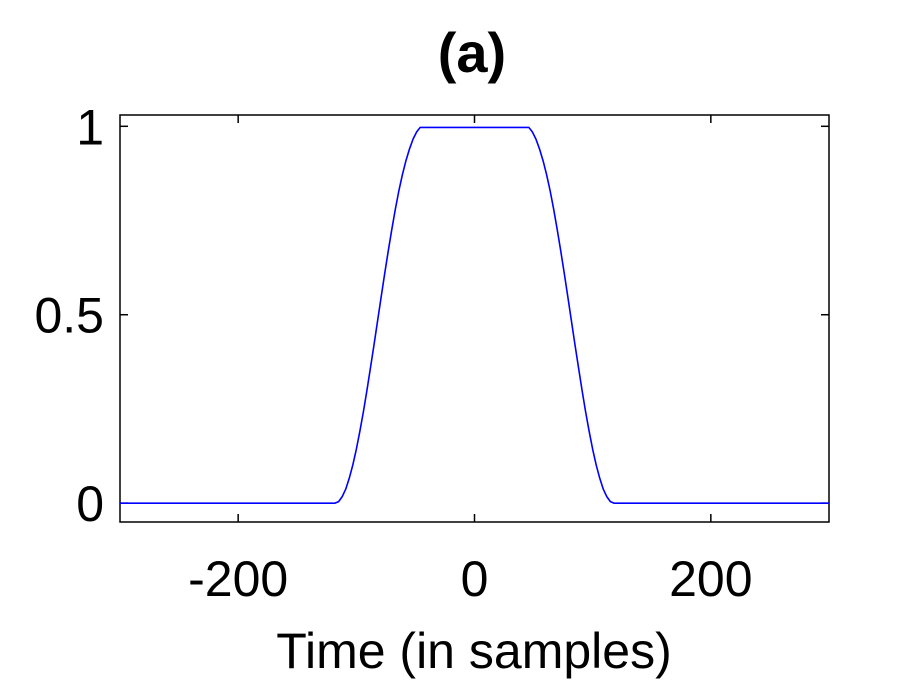  Describe the element at coordinates (238, 579) in the screenshot. I see `x-tick-label: -200` at that location.